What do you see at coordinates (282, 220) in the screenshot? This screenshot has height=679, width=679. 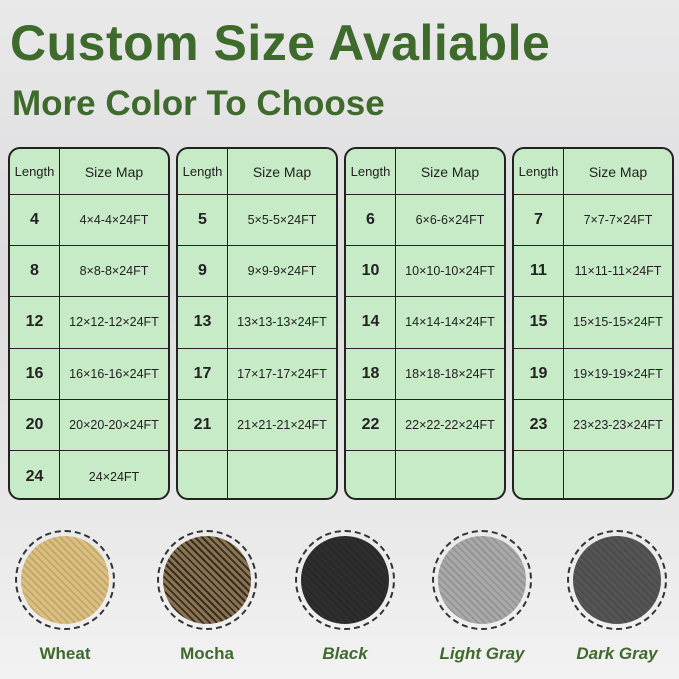 I see `size-cell: 5×5-5×24FT` at bounding box center [282, 220].